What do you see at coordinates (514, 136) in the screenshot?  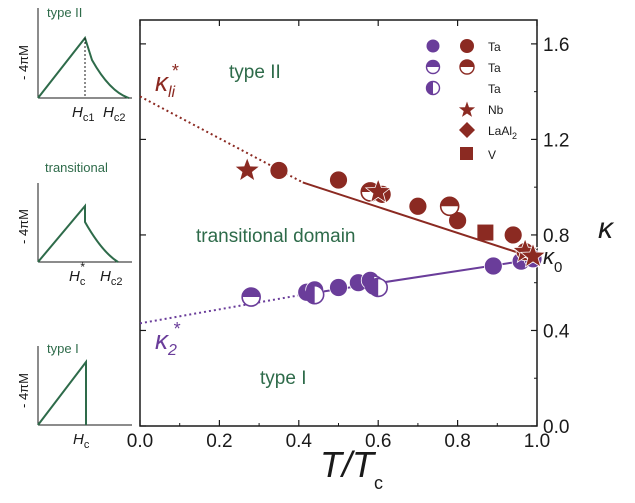 I see `legend-label-laal2-sub: 2` at bounding box center [514, 136].